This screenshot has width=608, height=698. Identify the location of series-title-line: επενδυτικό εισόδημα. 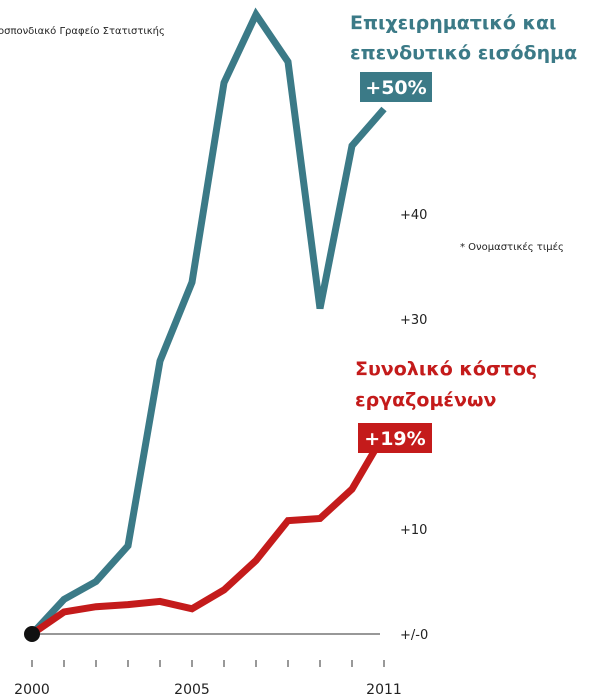
(463, 53).